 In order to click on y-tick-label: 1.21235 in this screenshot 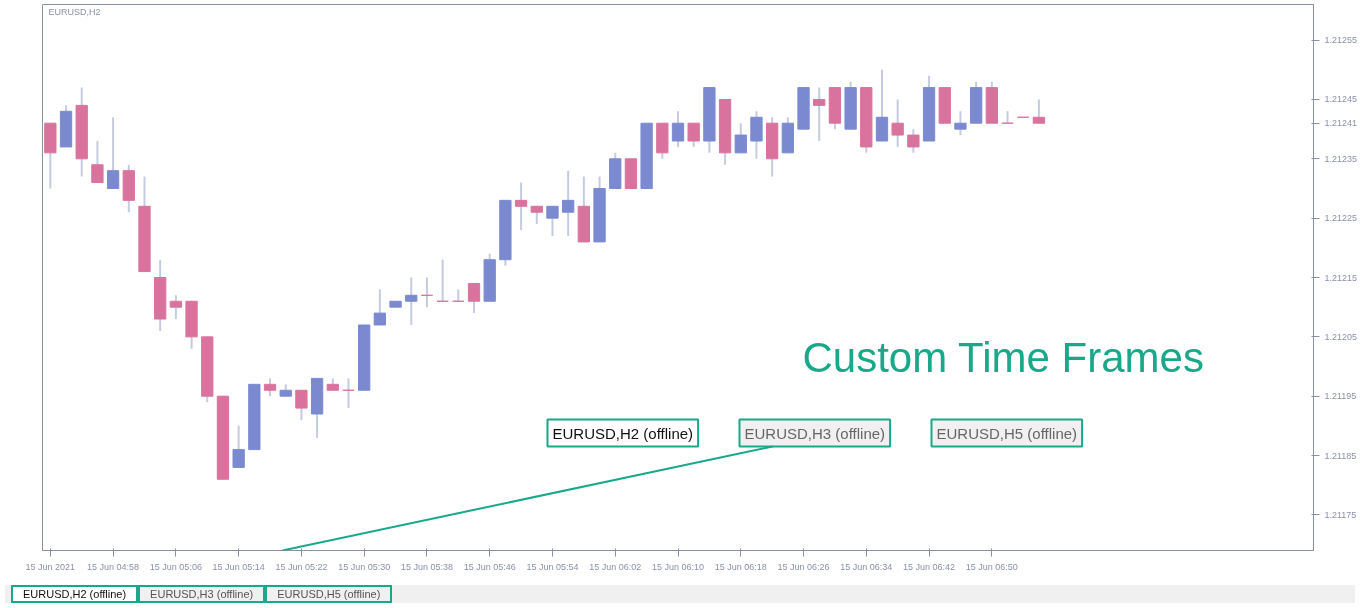, I will do `click(1341, 158)`.